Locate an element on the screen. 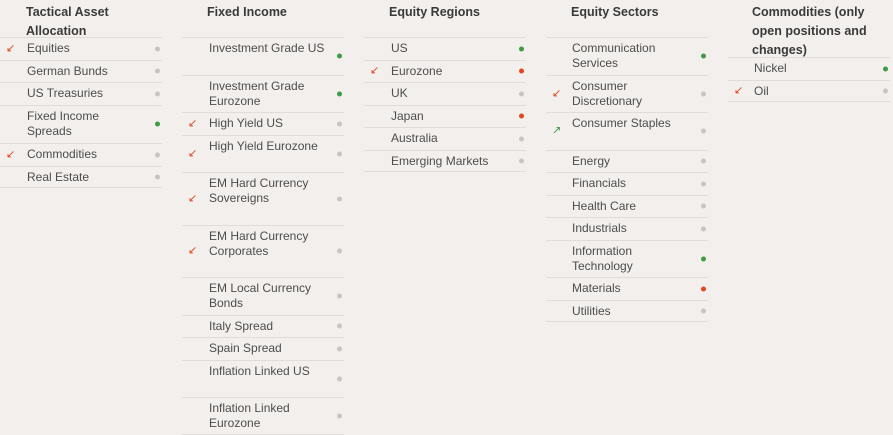 The width and height of the screenshot is (893, 435). list-item: Communication Services is located at coordinates (627, 56).